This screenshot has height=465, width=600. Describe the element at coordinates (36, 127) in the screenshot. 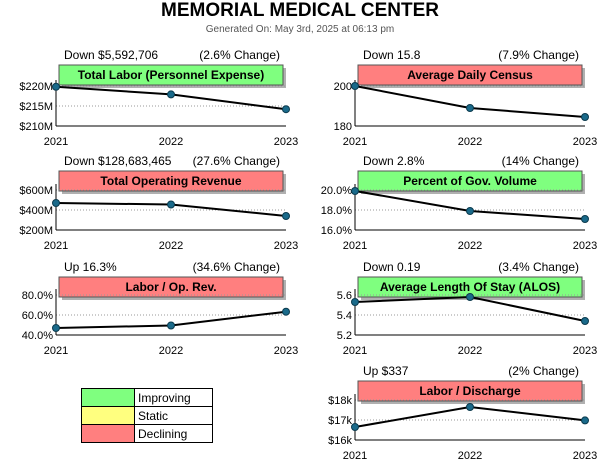

I see `chart-1-ytick-label: $210M` at that location.